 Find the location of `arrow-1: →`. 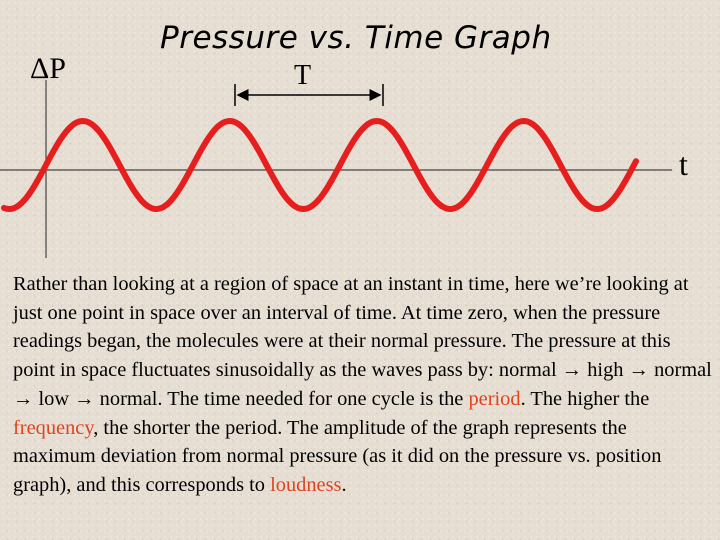

arrow-1: → is located at coordinates (572, 370).